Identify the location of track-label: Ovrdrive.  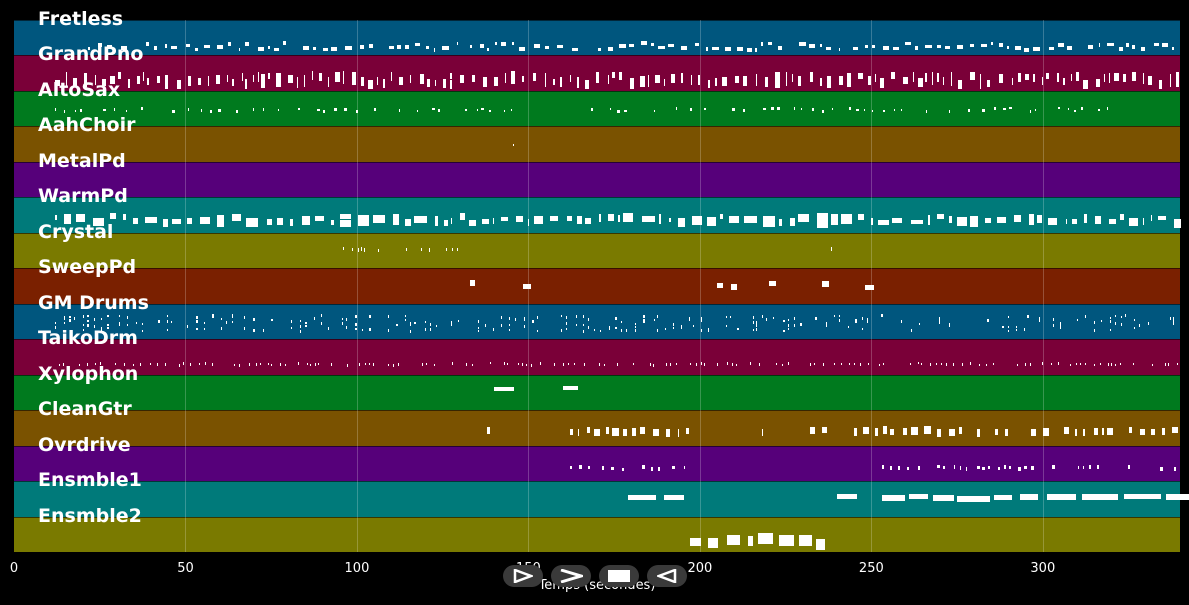
(84, 444).